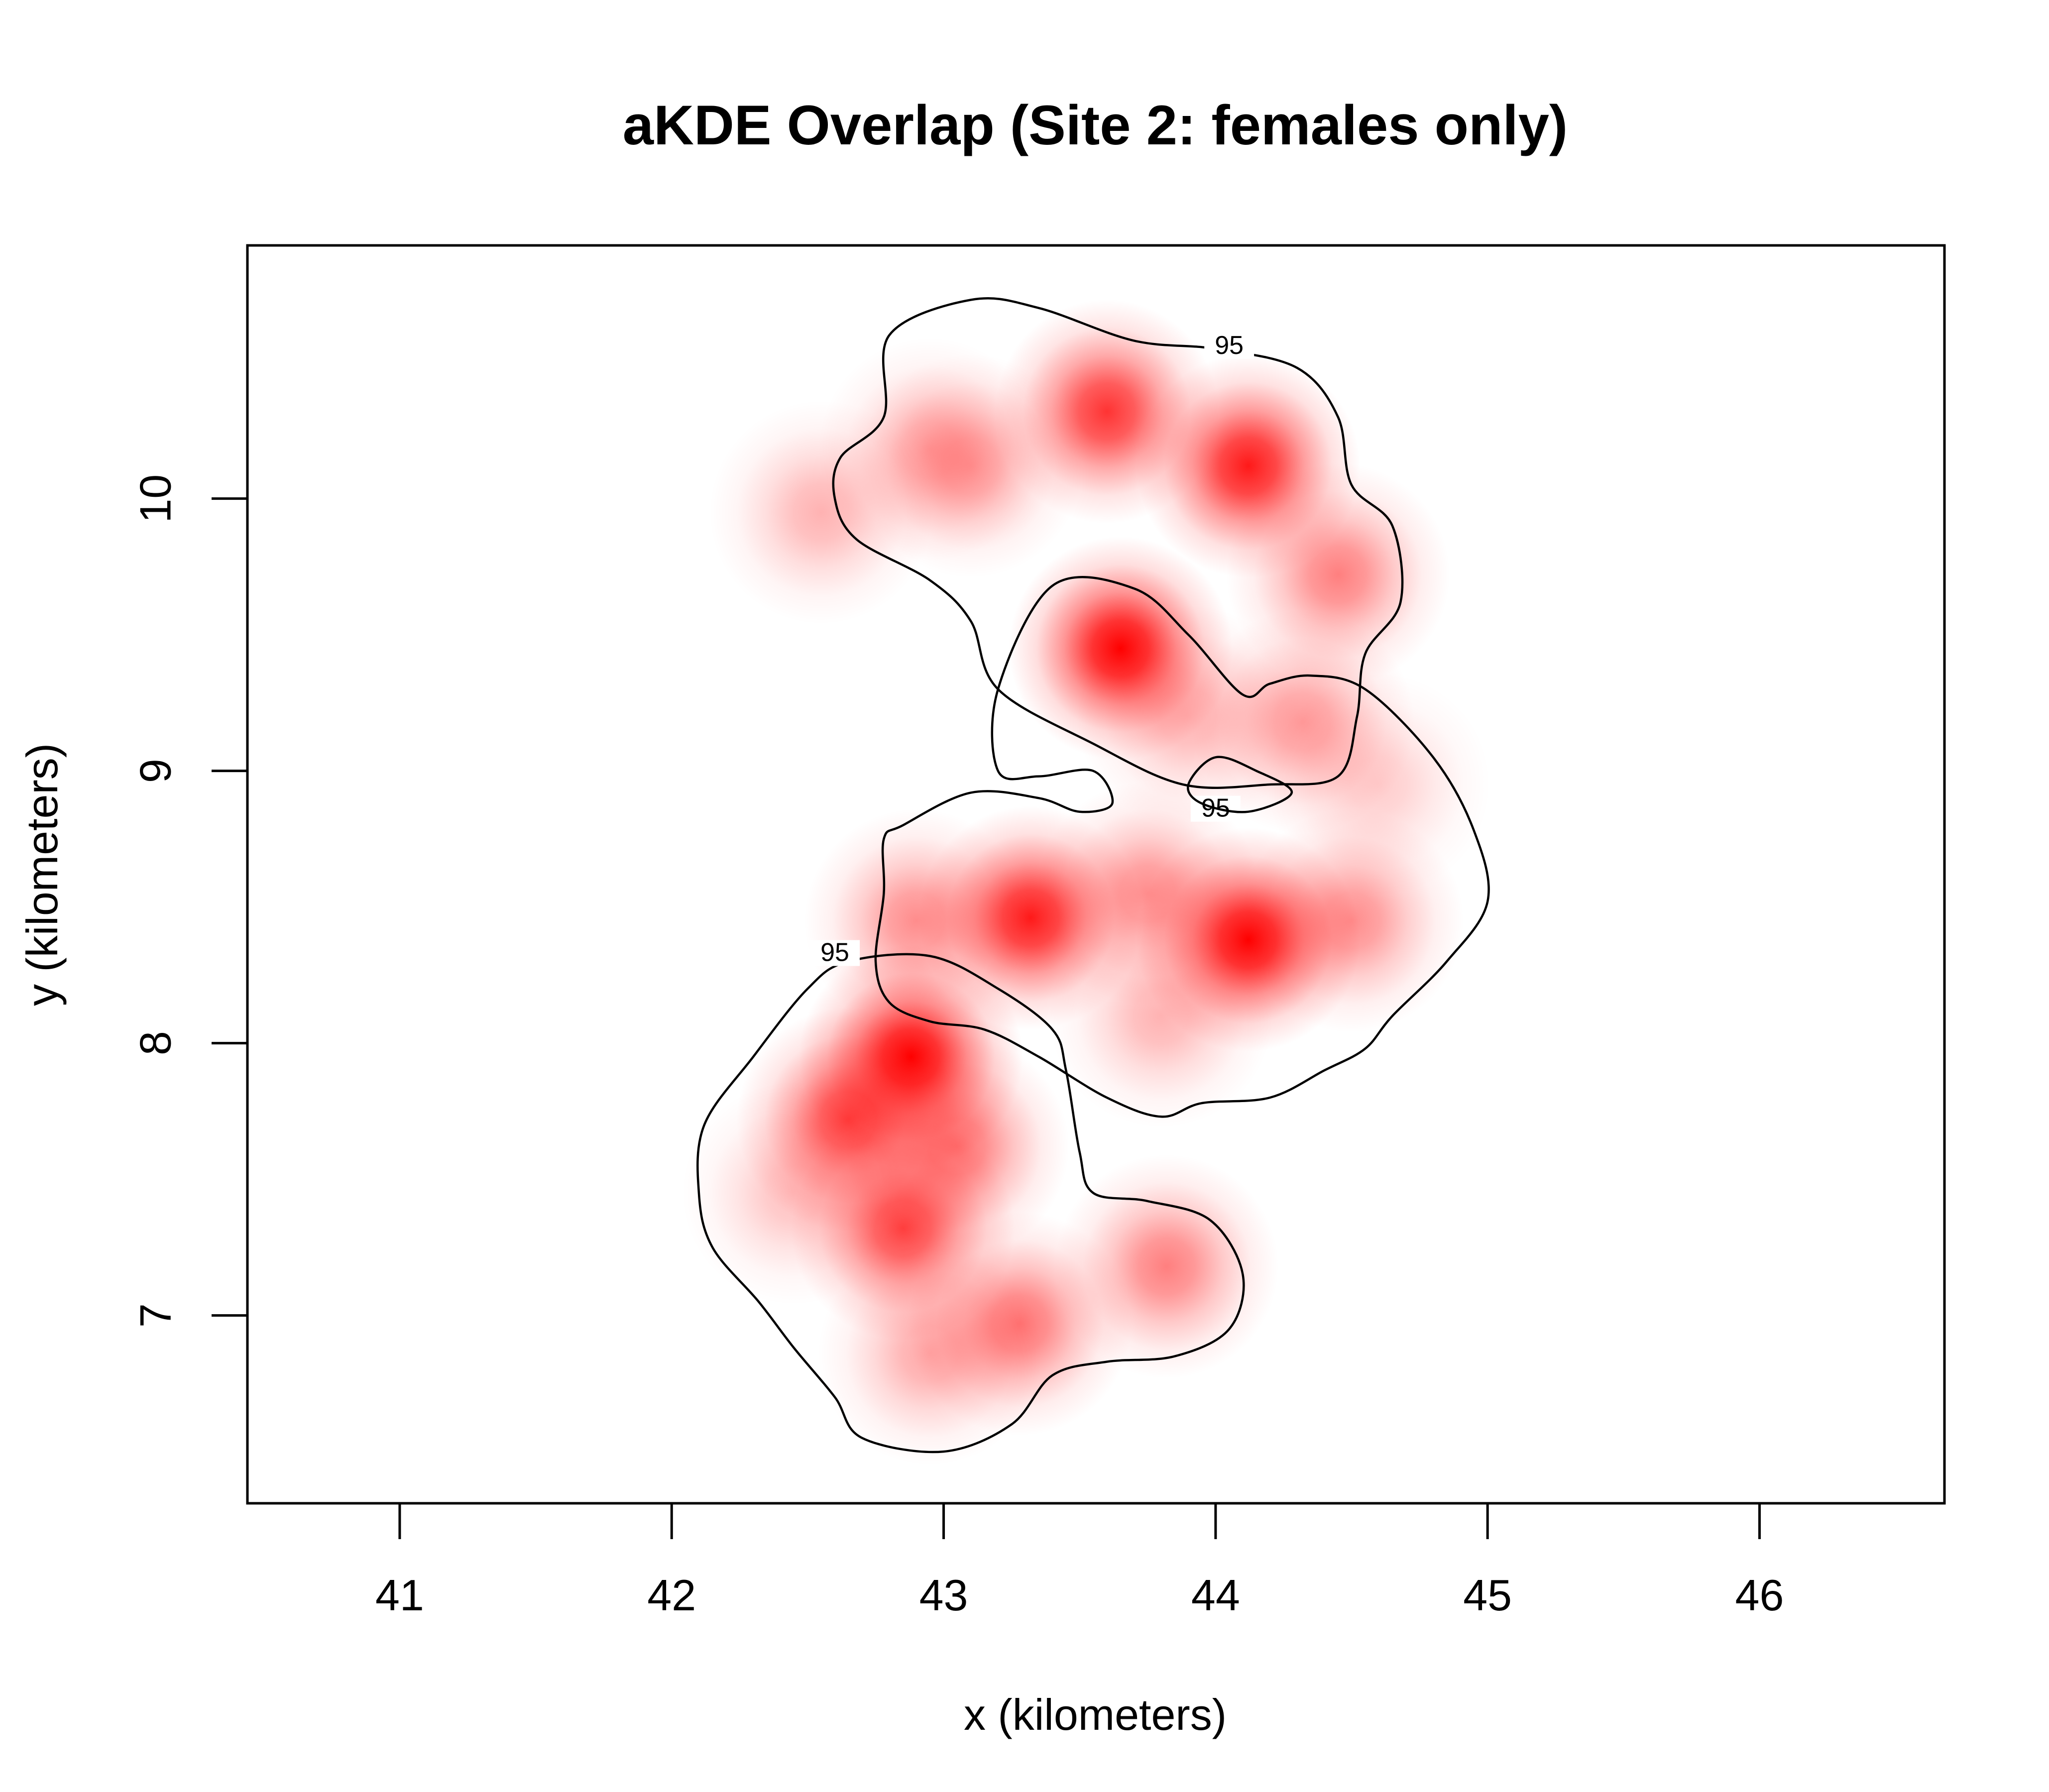  I want to click on contour-label-2: 95, so click(834, 952).